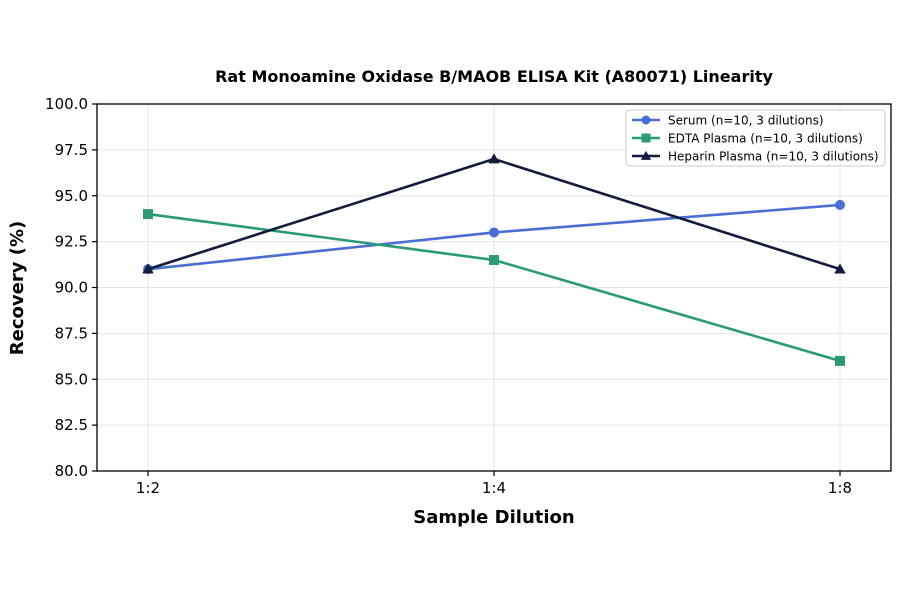  I want to click on y-tick-label: 95.0, so click(71, 196).